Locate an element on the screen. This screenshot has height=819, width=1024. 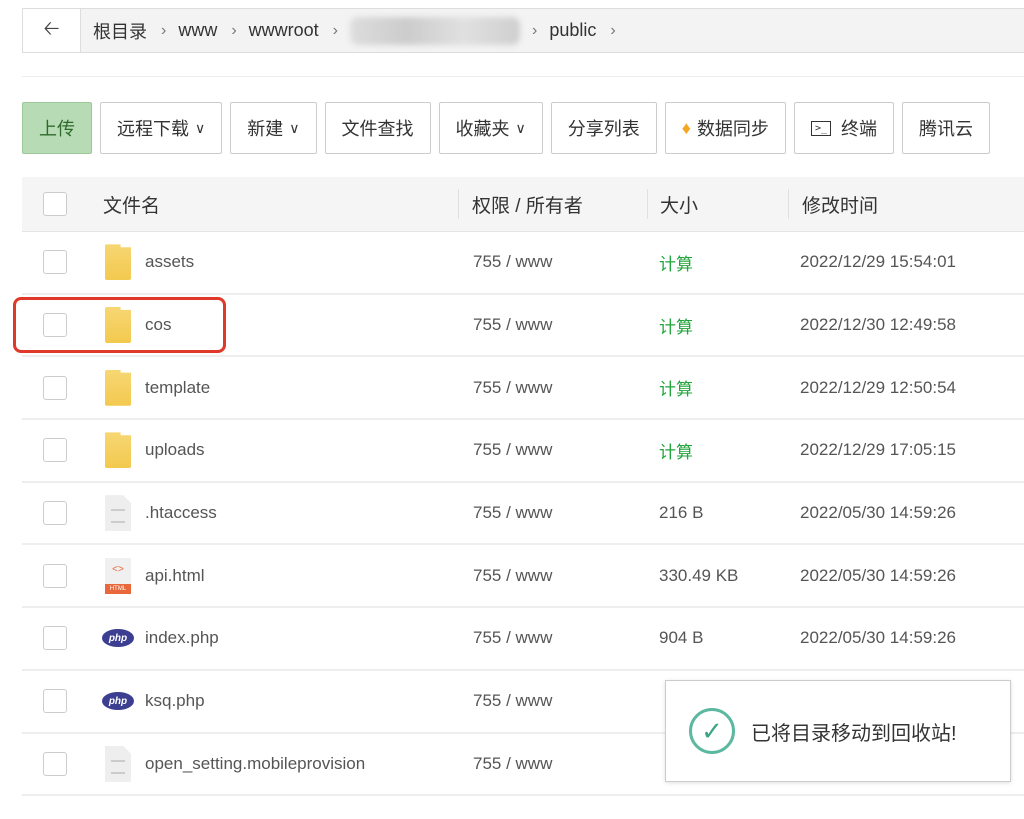
crumb-label: www is located at coordinates (198, 30).